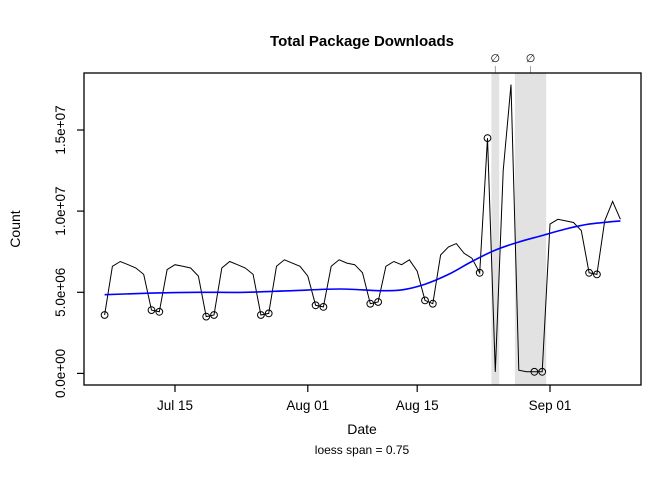  Describe the element at coordinates (362, 429) in the screenshot. I see `x-axis-title: Date` at that location.